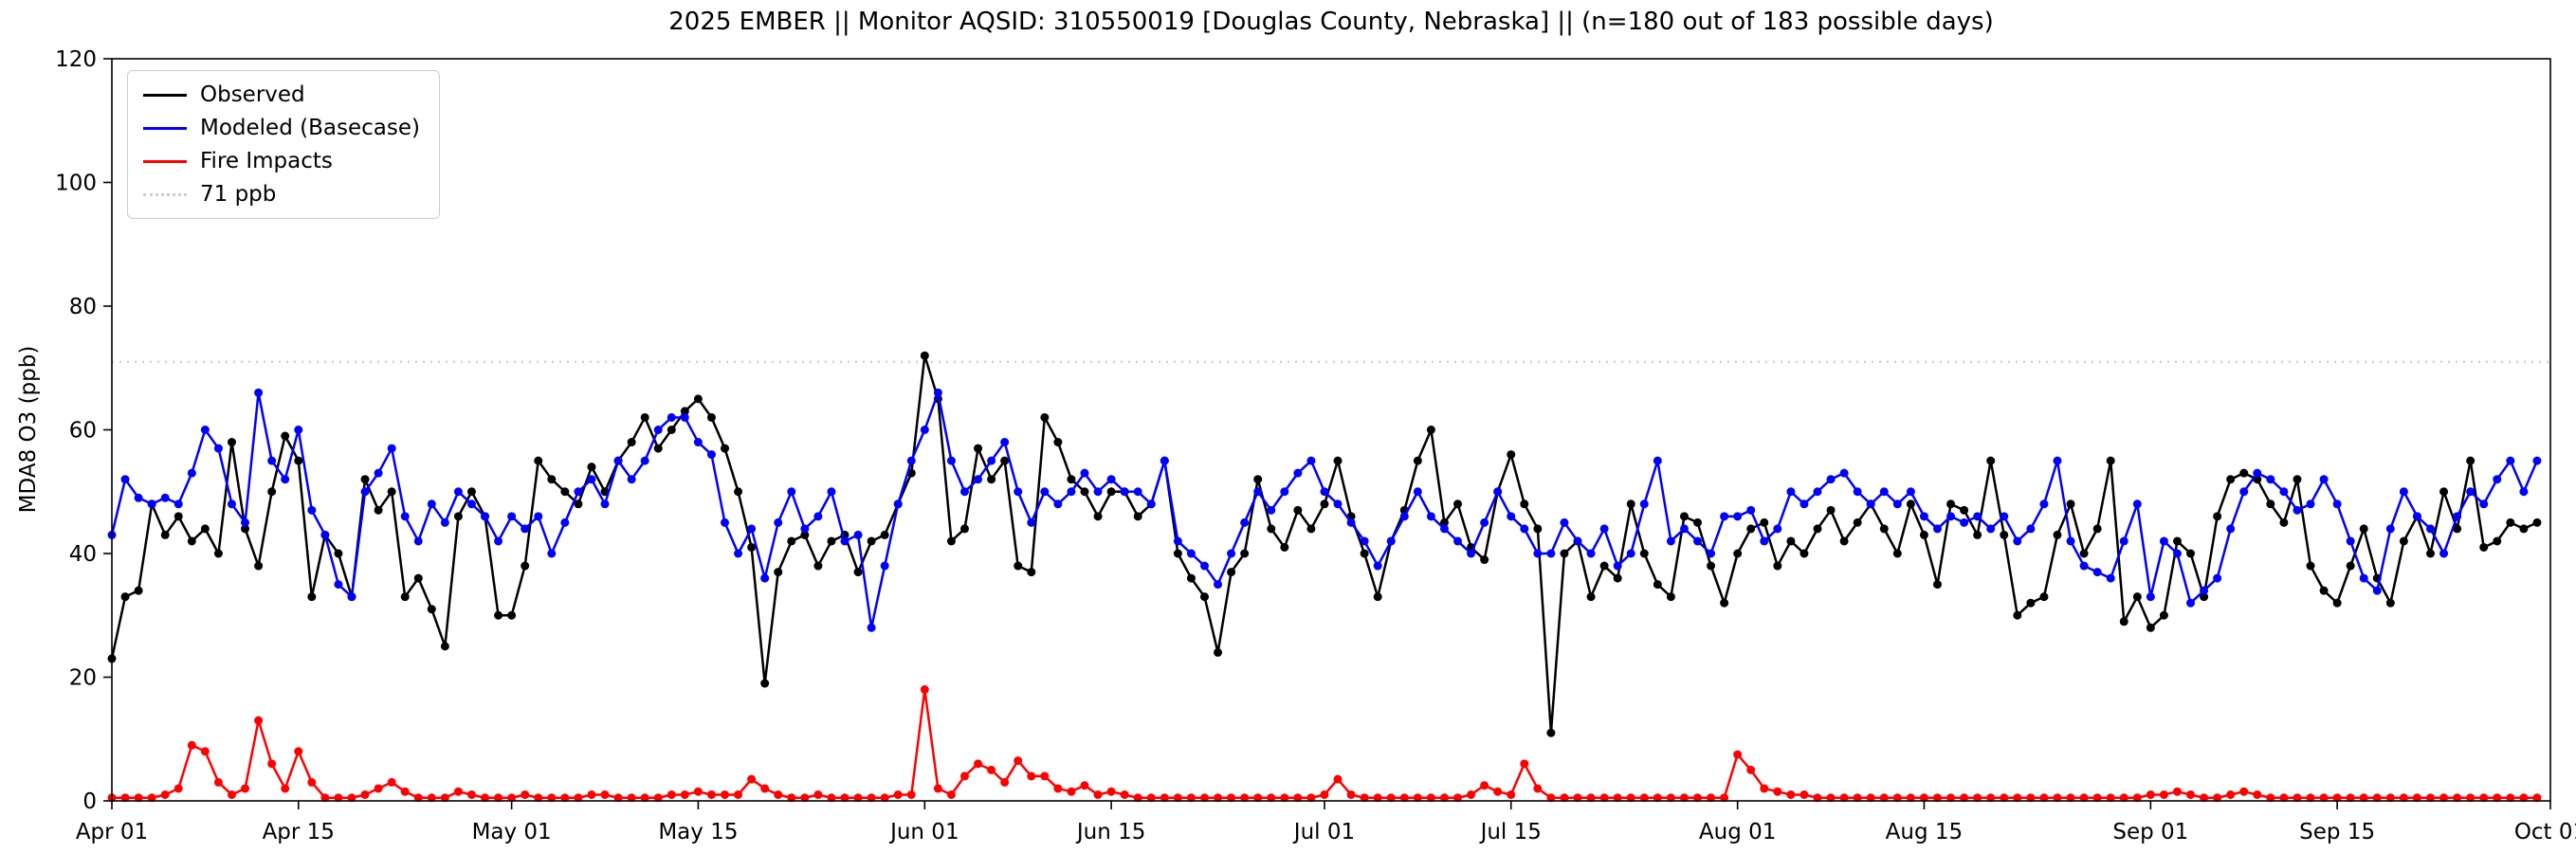  I want to click on x-tick-label: Jun 01, so click(923, 832).